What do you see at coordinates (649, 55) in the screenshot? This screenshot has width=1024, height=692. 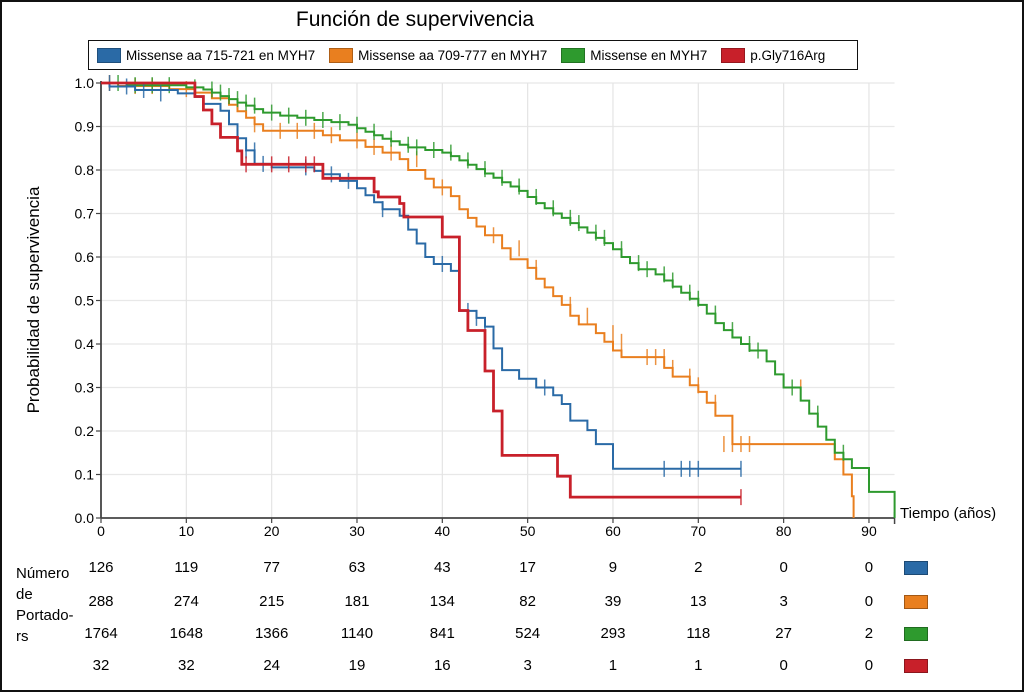 I see `legend-label: Missense en MYH7` at bounding box center [649, 55].